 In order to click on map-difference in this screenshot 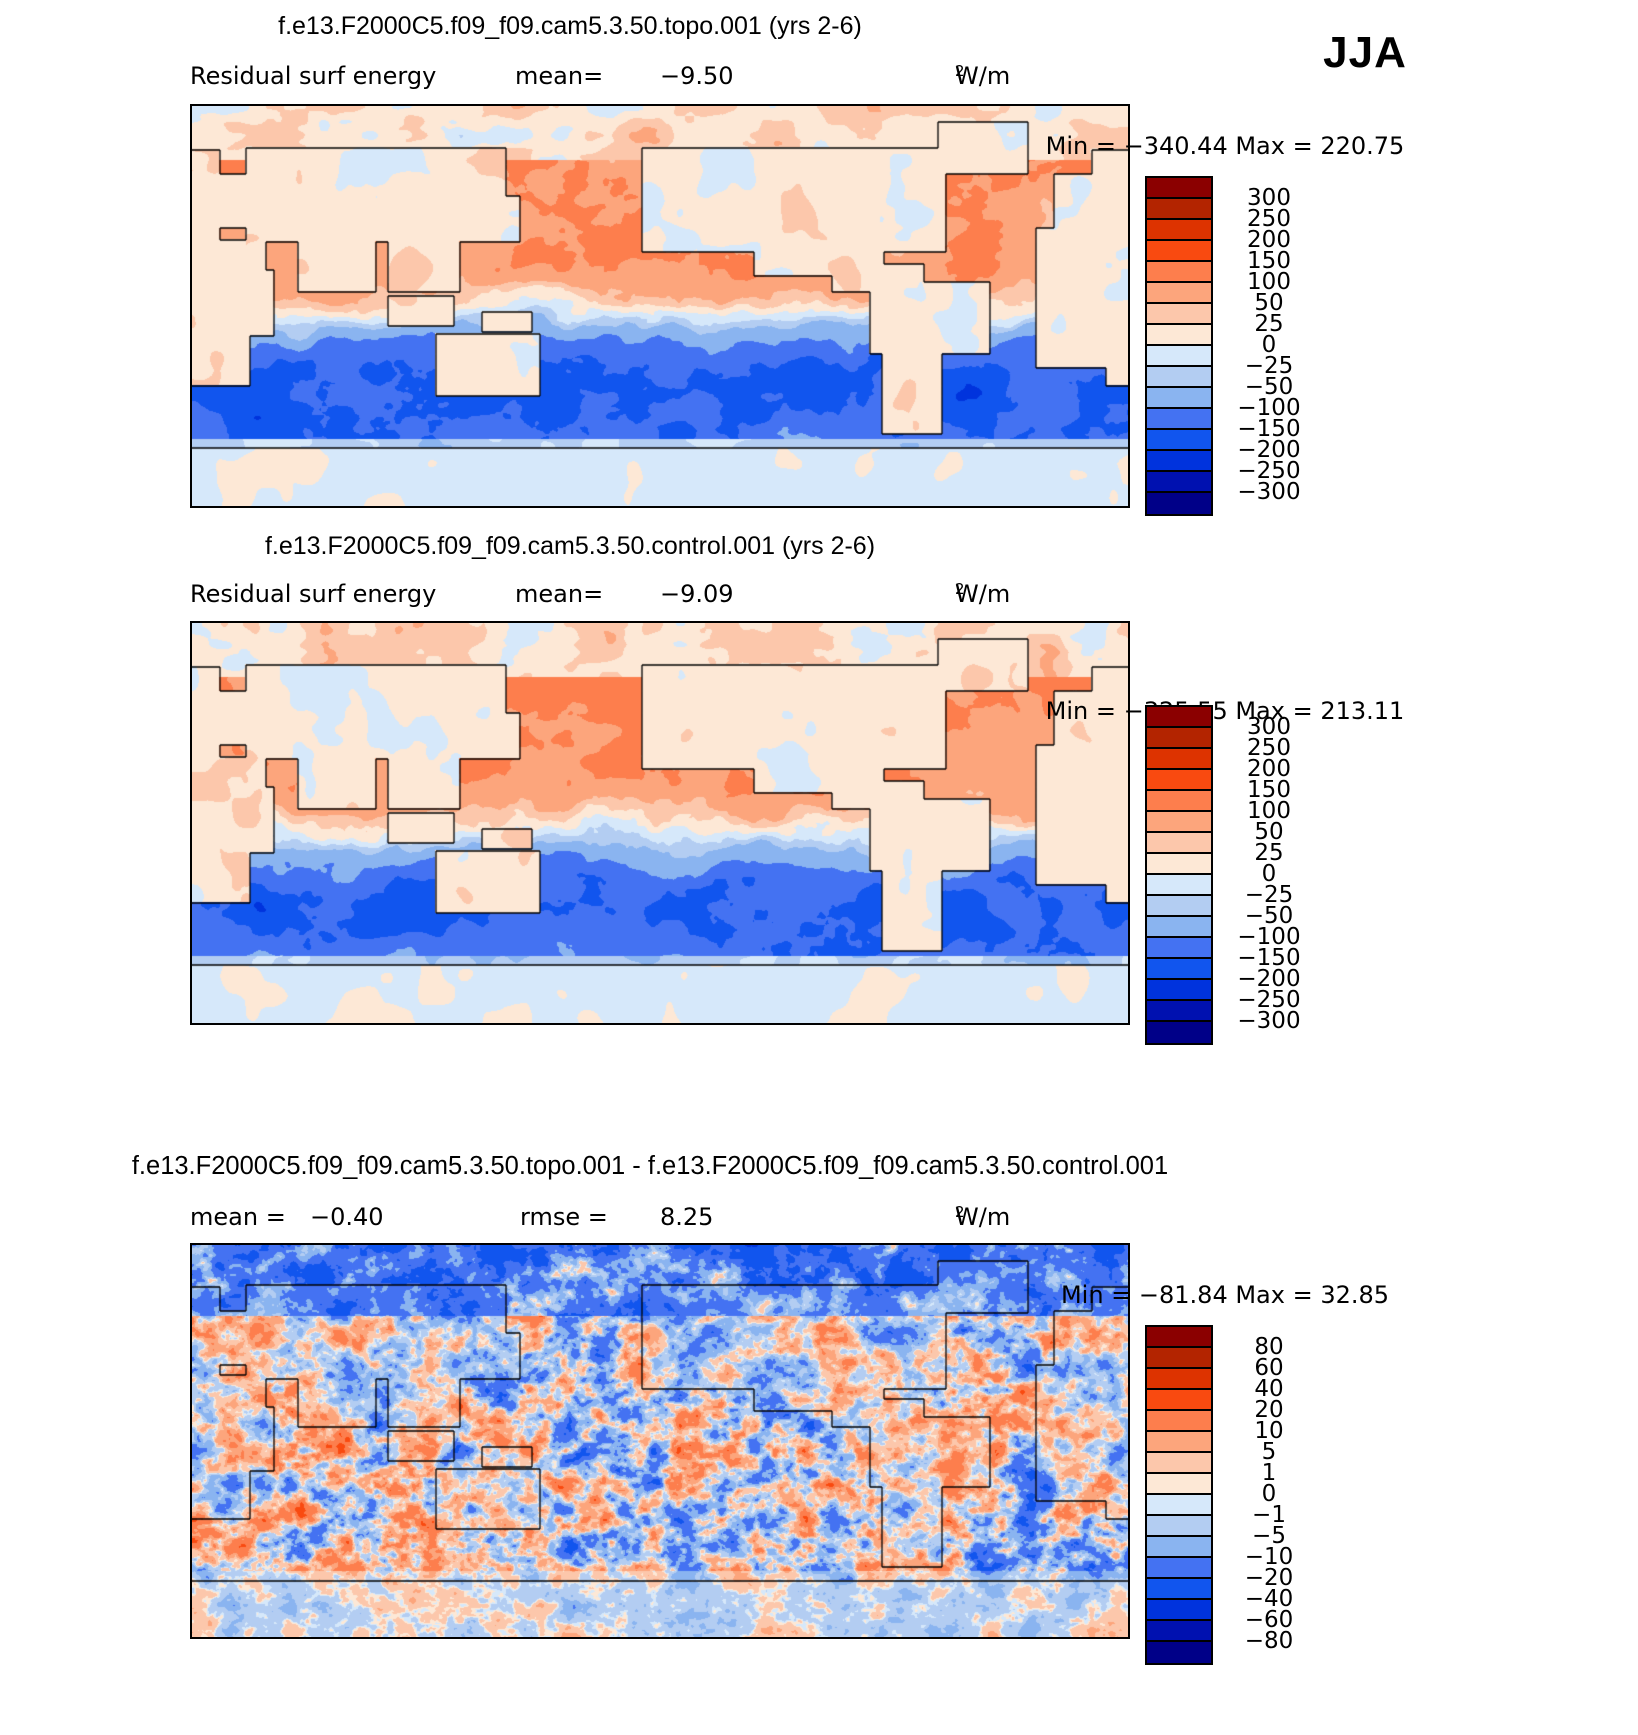, I will do `click(660, 1441)`.